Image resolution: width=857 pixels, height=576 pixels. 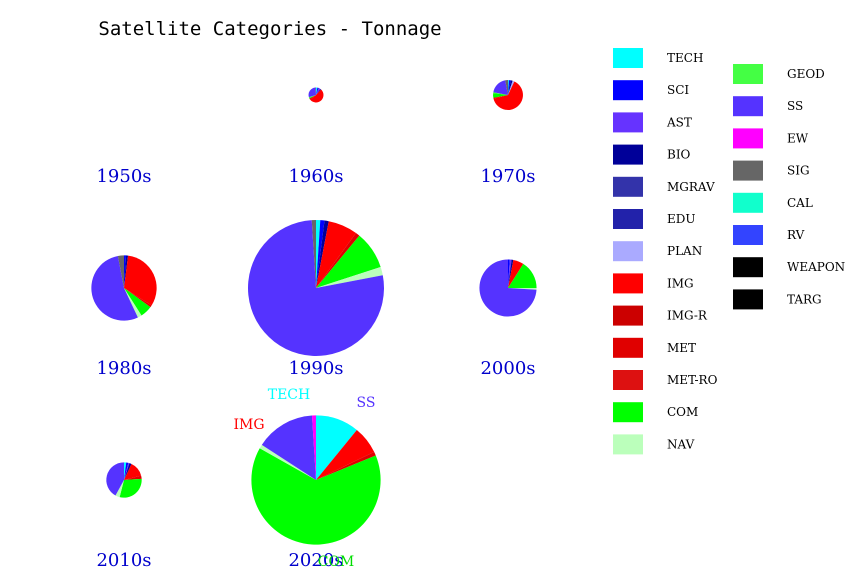 I want to click on decade-label-2020s: 2020s, so click(x=315, y=560).